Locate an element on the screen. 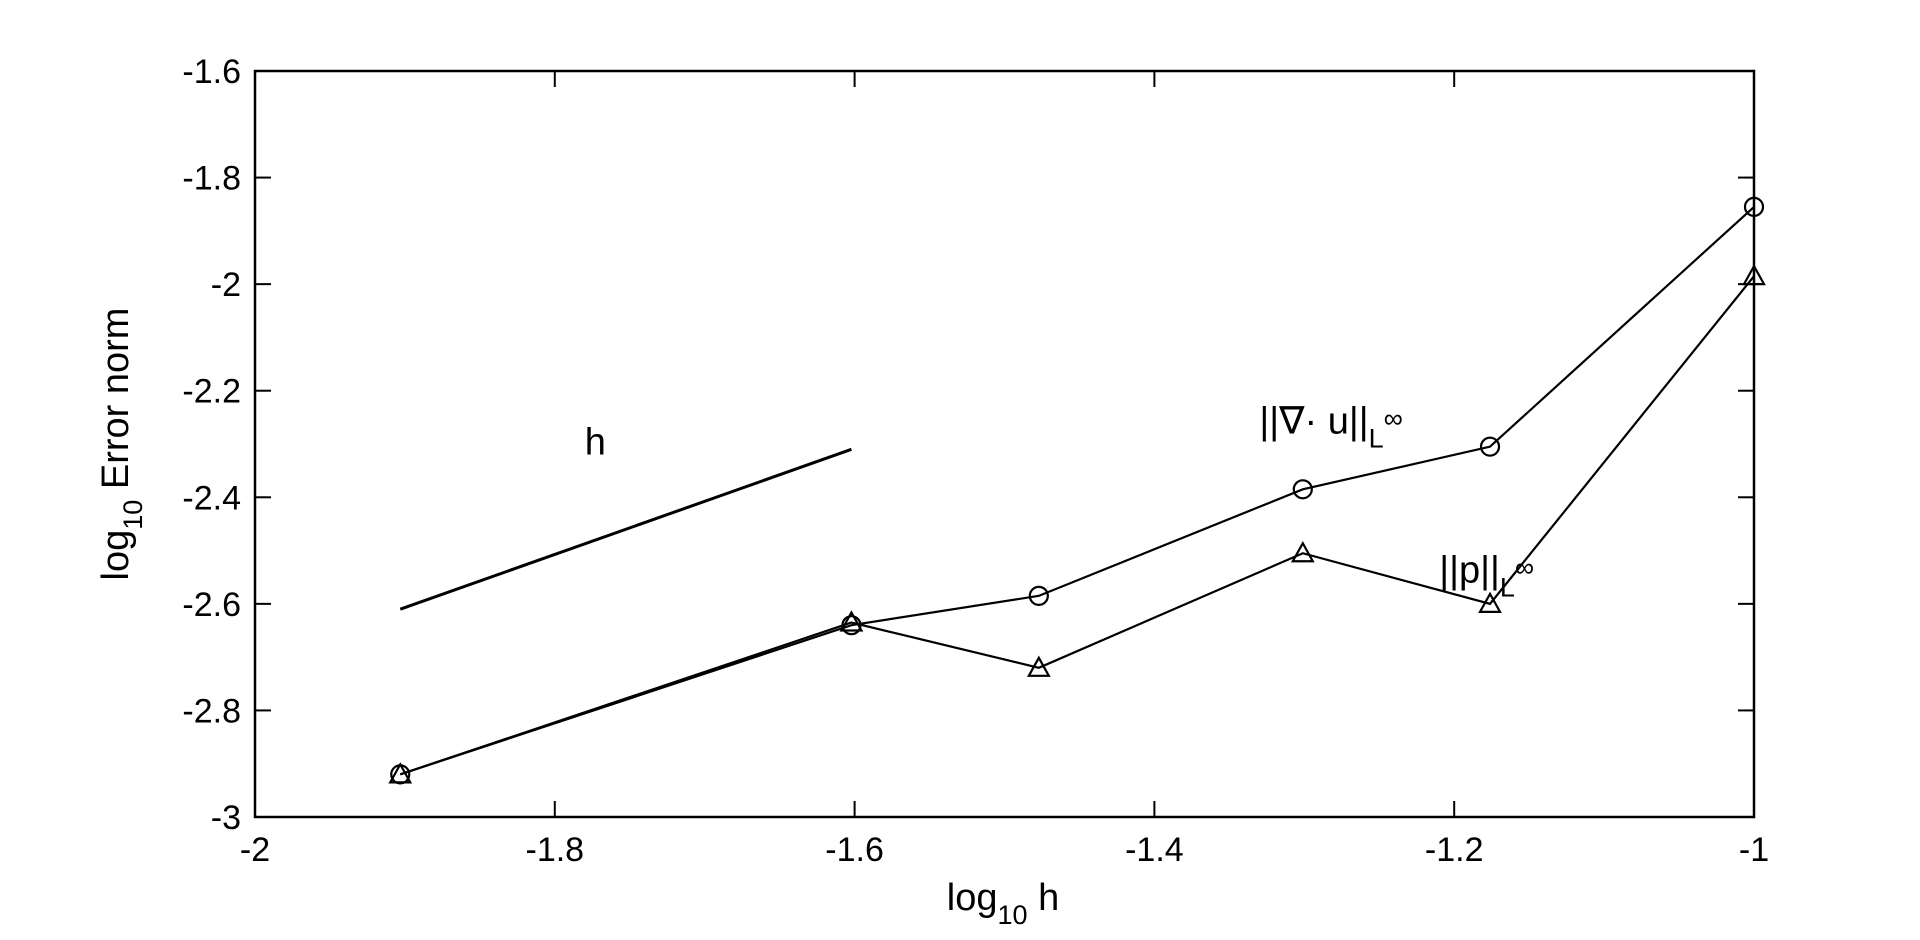 The width and height of the screenshot is (1920, 940). y-tick-label: -2.4 is located at coordinates (211, 498).